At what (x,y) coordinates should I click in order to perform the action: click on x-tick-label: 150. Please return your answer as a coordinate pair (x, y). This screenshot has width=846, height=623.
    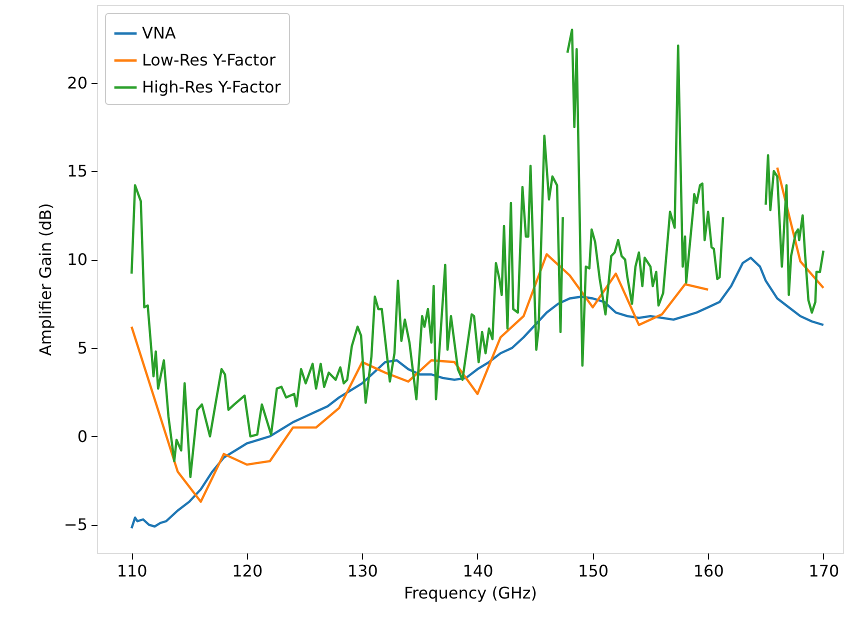
    Looking at the image, I should click on (593, 571).